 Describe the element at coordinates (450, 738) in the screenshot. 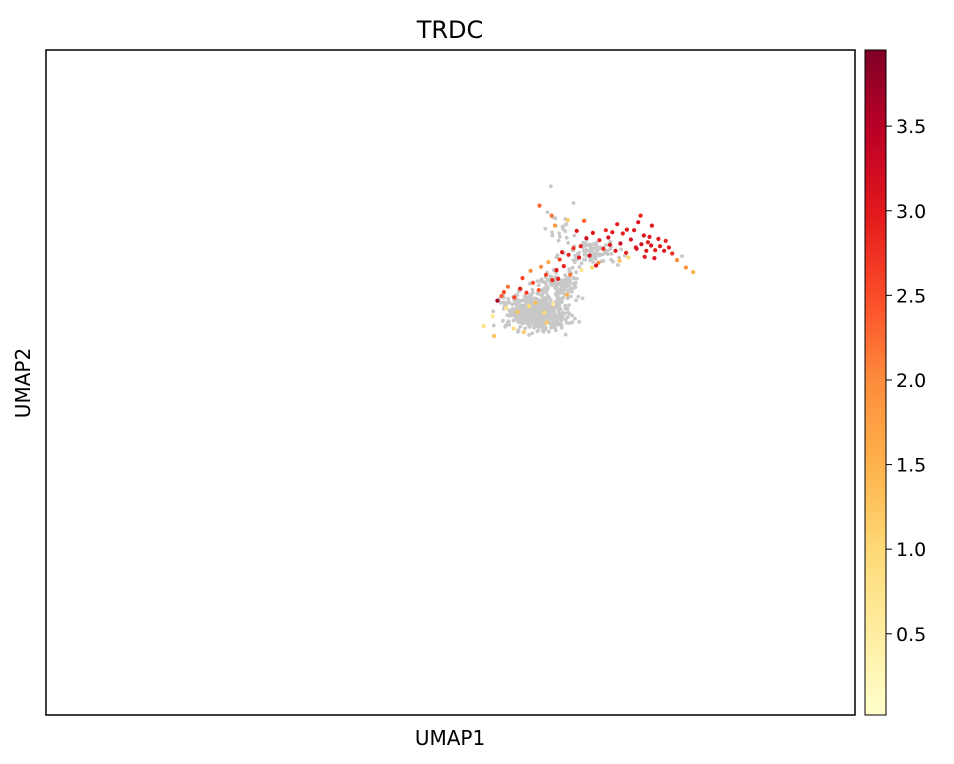

I see `x-axis-label: UMAP1` at that location.